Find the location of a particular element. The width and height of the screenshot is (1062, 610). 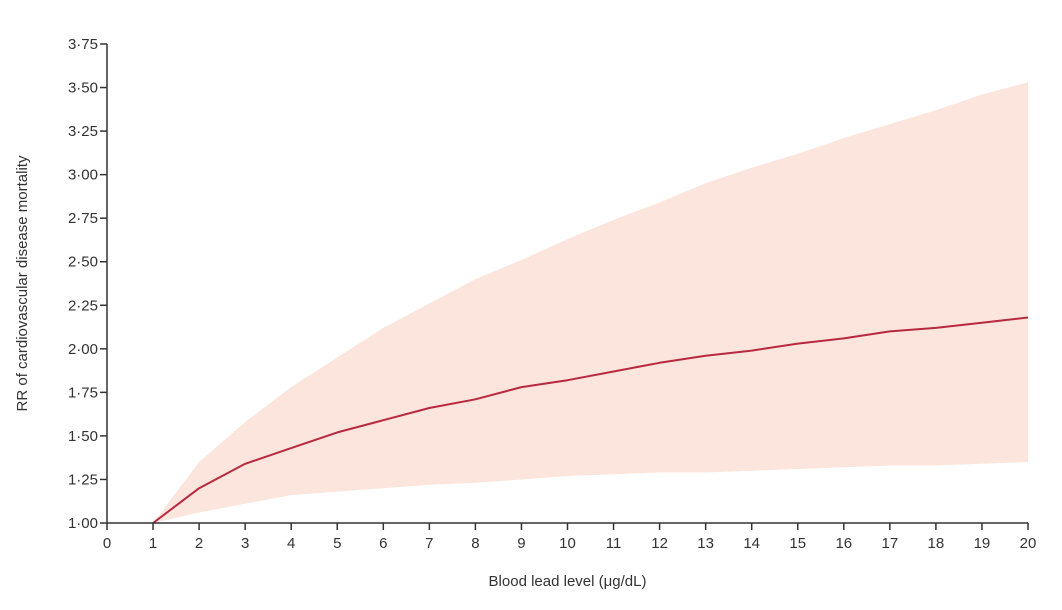

y-tick-label: 3·75 is located at coordinates (83, 44).